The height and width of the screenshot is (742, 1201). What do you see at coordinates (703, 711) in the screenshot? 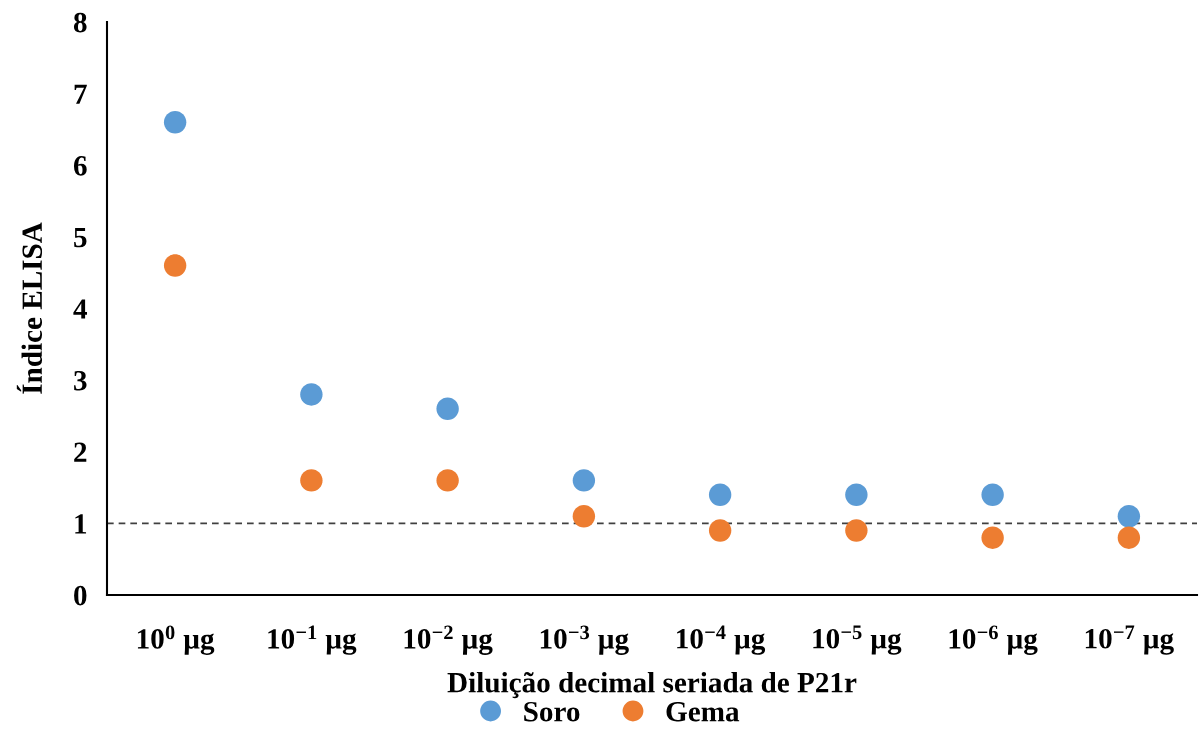
I see `legend-label: Gema` at bounding box center [703, 711].